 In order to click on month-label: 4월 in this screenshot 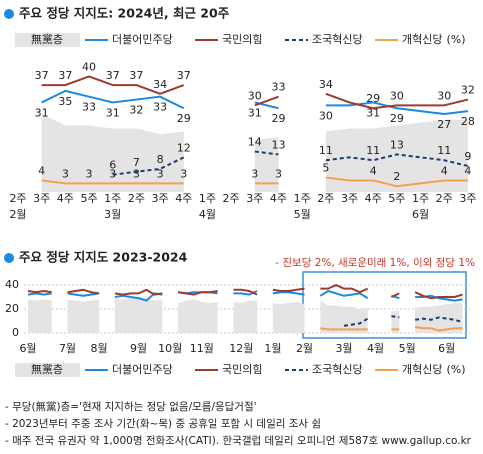, I will do `click(207, 214)`.